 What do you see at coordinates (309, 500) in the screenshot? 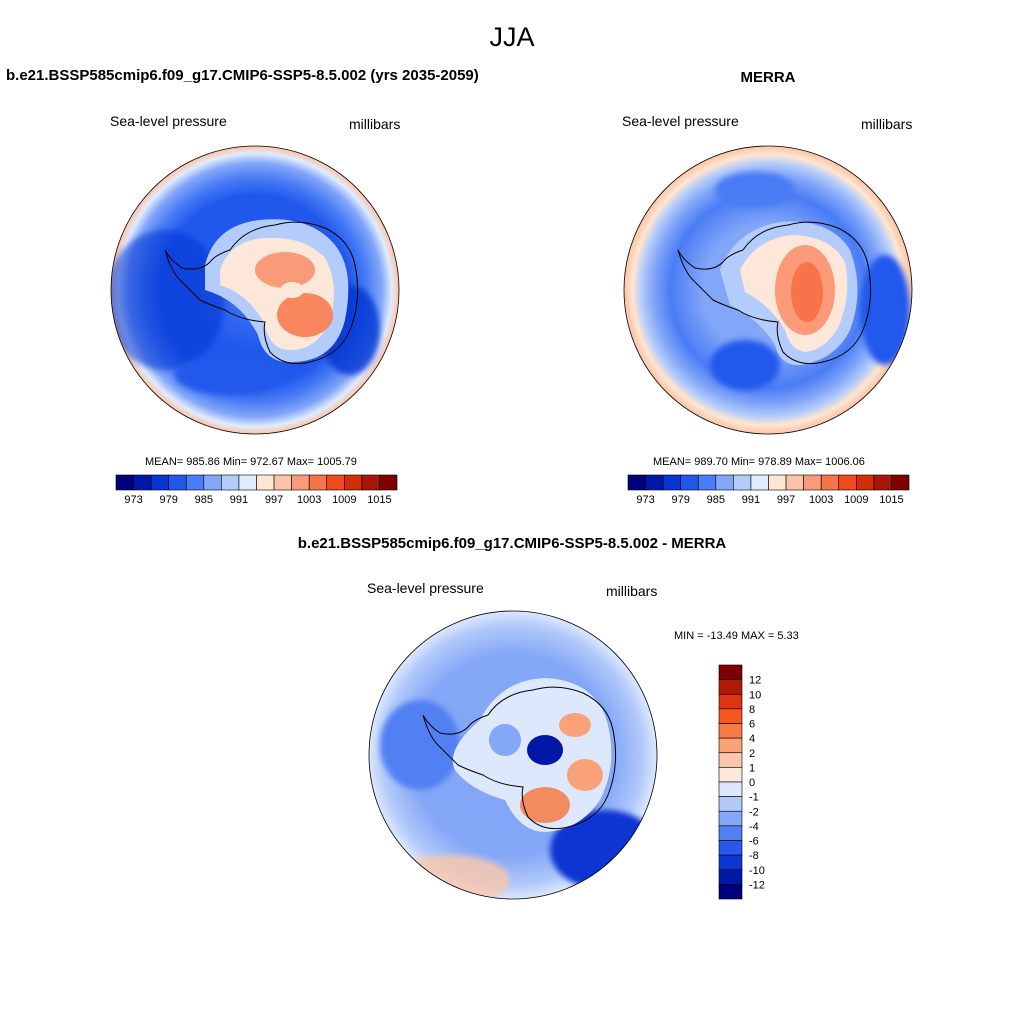
I see `left-colorbar-tick-label: 1003` at bounding box center [309, 500].